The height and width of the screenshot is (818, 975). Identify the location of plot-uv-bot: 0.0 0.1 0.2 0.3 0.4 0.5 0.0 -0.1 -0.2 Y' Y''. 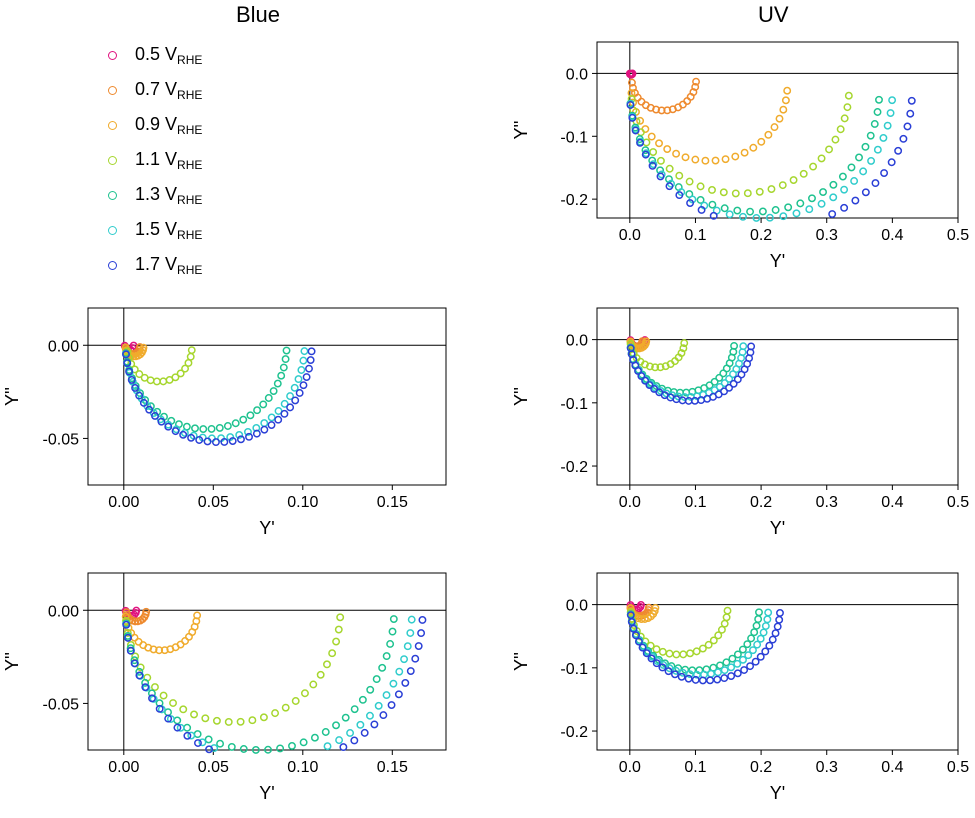
(740, 687).